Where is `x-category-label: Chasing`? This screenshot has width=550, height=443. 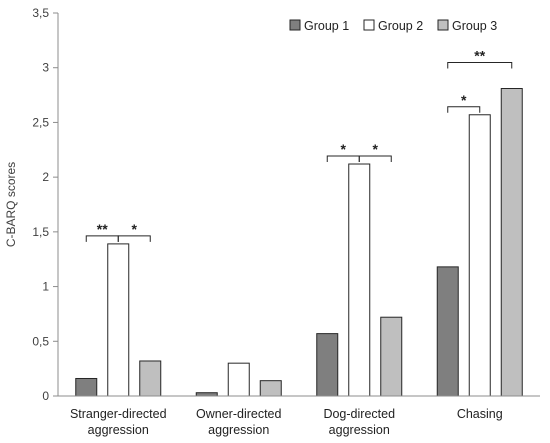 x-category-label: Chasing is located at coordinates (480, 414).